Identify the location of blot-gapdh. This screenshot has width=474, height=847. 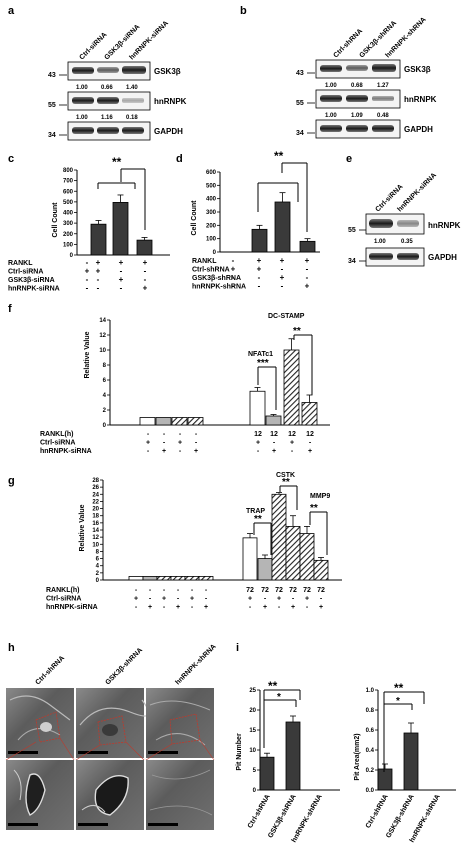
(395, 257).